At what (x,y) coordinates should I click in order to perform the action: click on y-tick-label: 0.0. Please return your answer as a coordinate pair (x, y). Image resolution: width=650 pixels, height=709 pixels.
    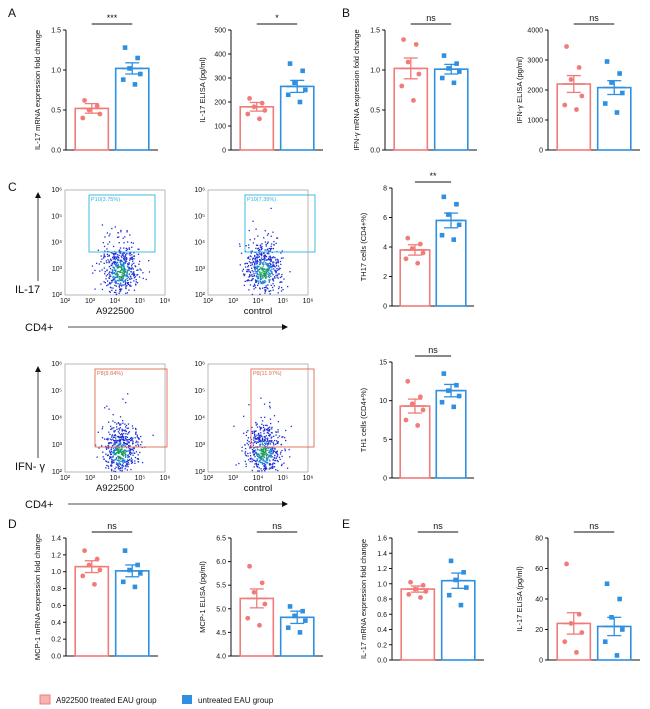
    Looking at the image, I should click on (56, 151).